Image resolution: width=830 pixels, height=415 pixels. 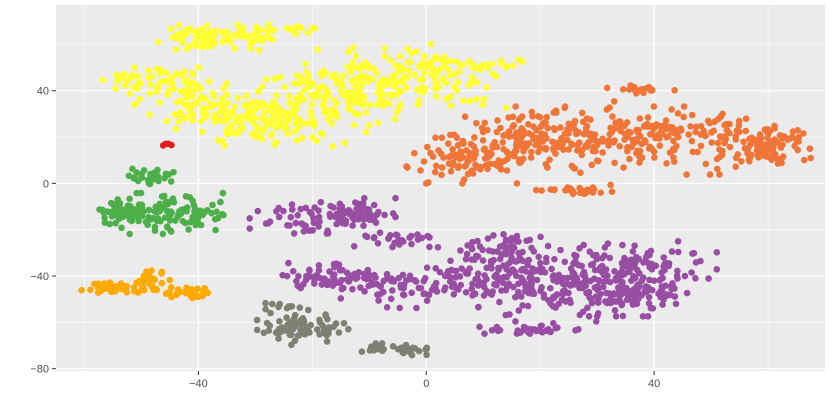 What do you see at coordinates (424, 380) in the screenshot?
I see `x-axis: −40 0 40` at bounding box center [424, 380].